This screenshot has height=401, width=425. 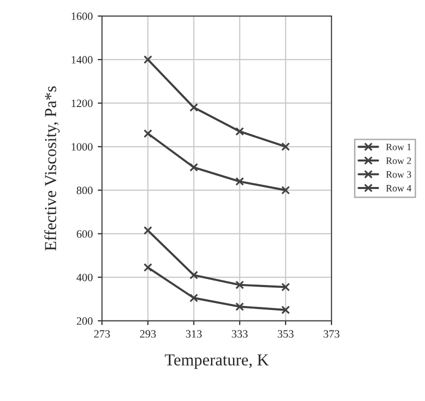 What do you see at coordinates (84, 321) in the screenshot?
I see `y-tick-label: 200` at bounding box center [84, 321].